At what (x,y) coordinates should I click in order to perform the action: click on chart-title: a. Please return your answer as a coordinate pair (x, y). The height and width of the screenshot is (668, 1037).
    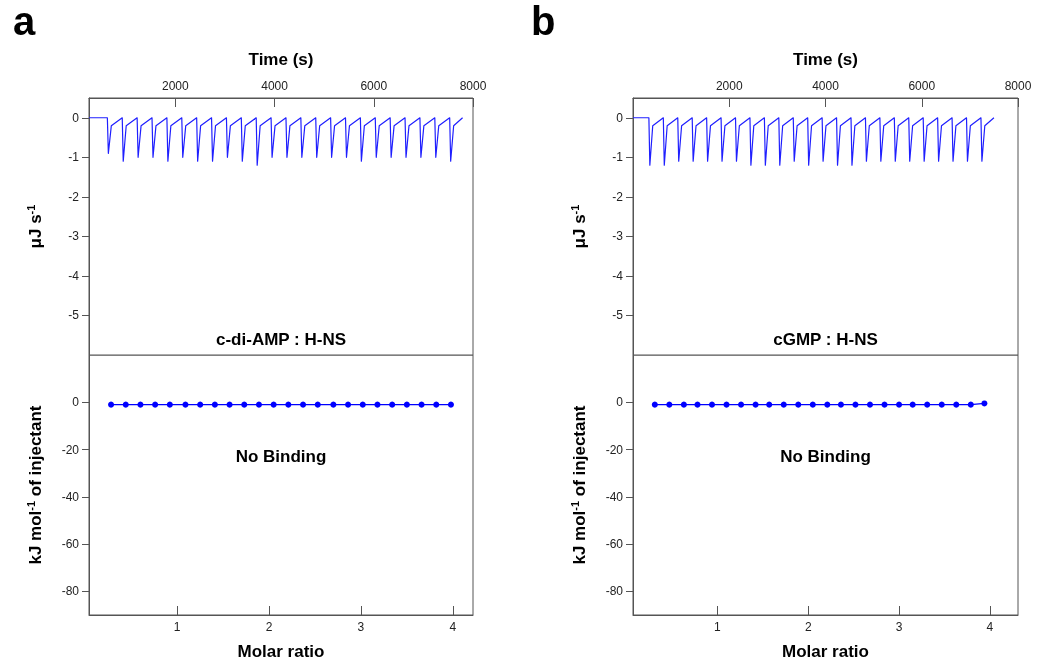
    Looking at the image, I should click on (24, 21).